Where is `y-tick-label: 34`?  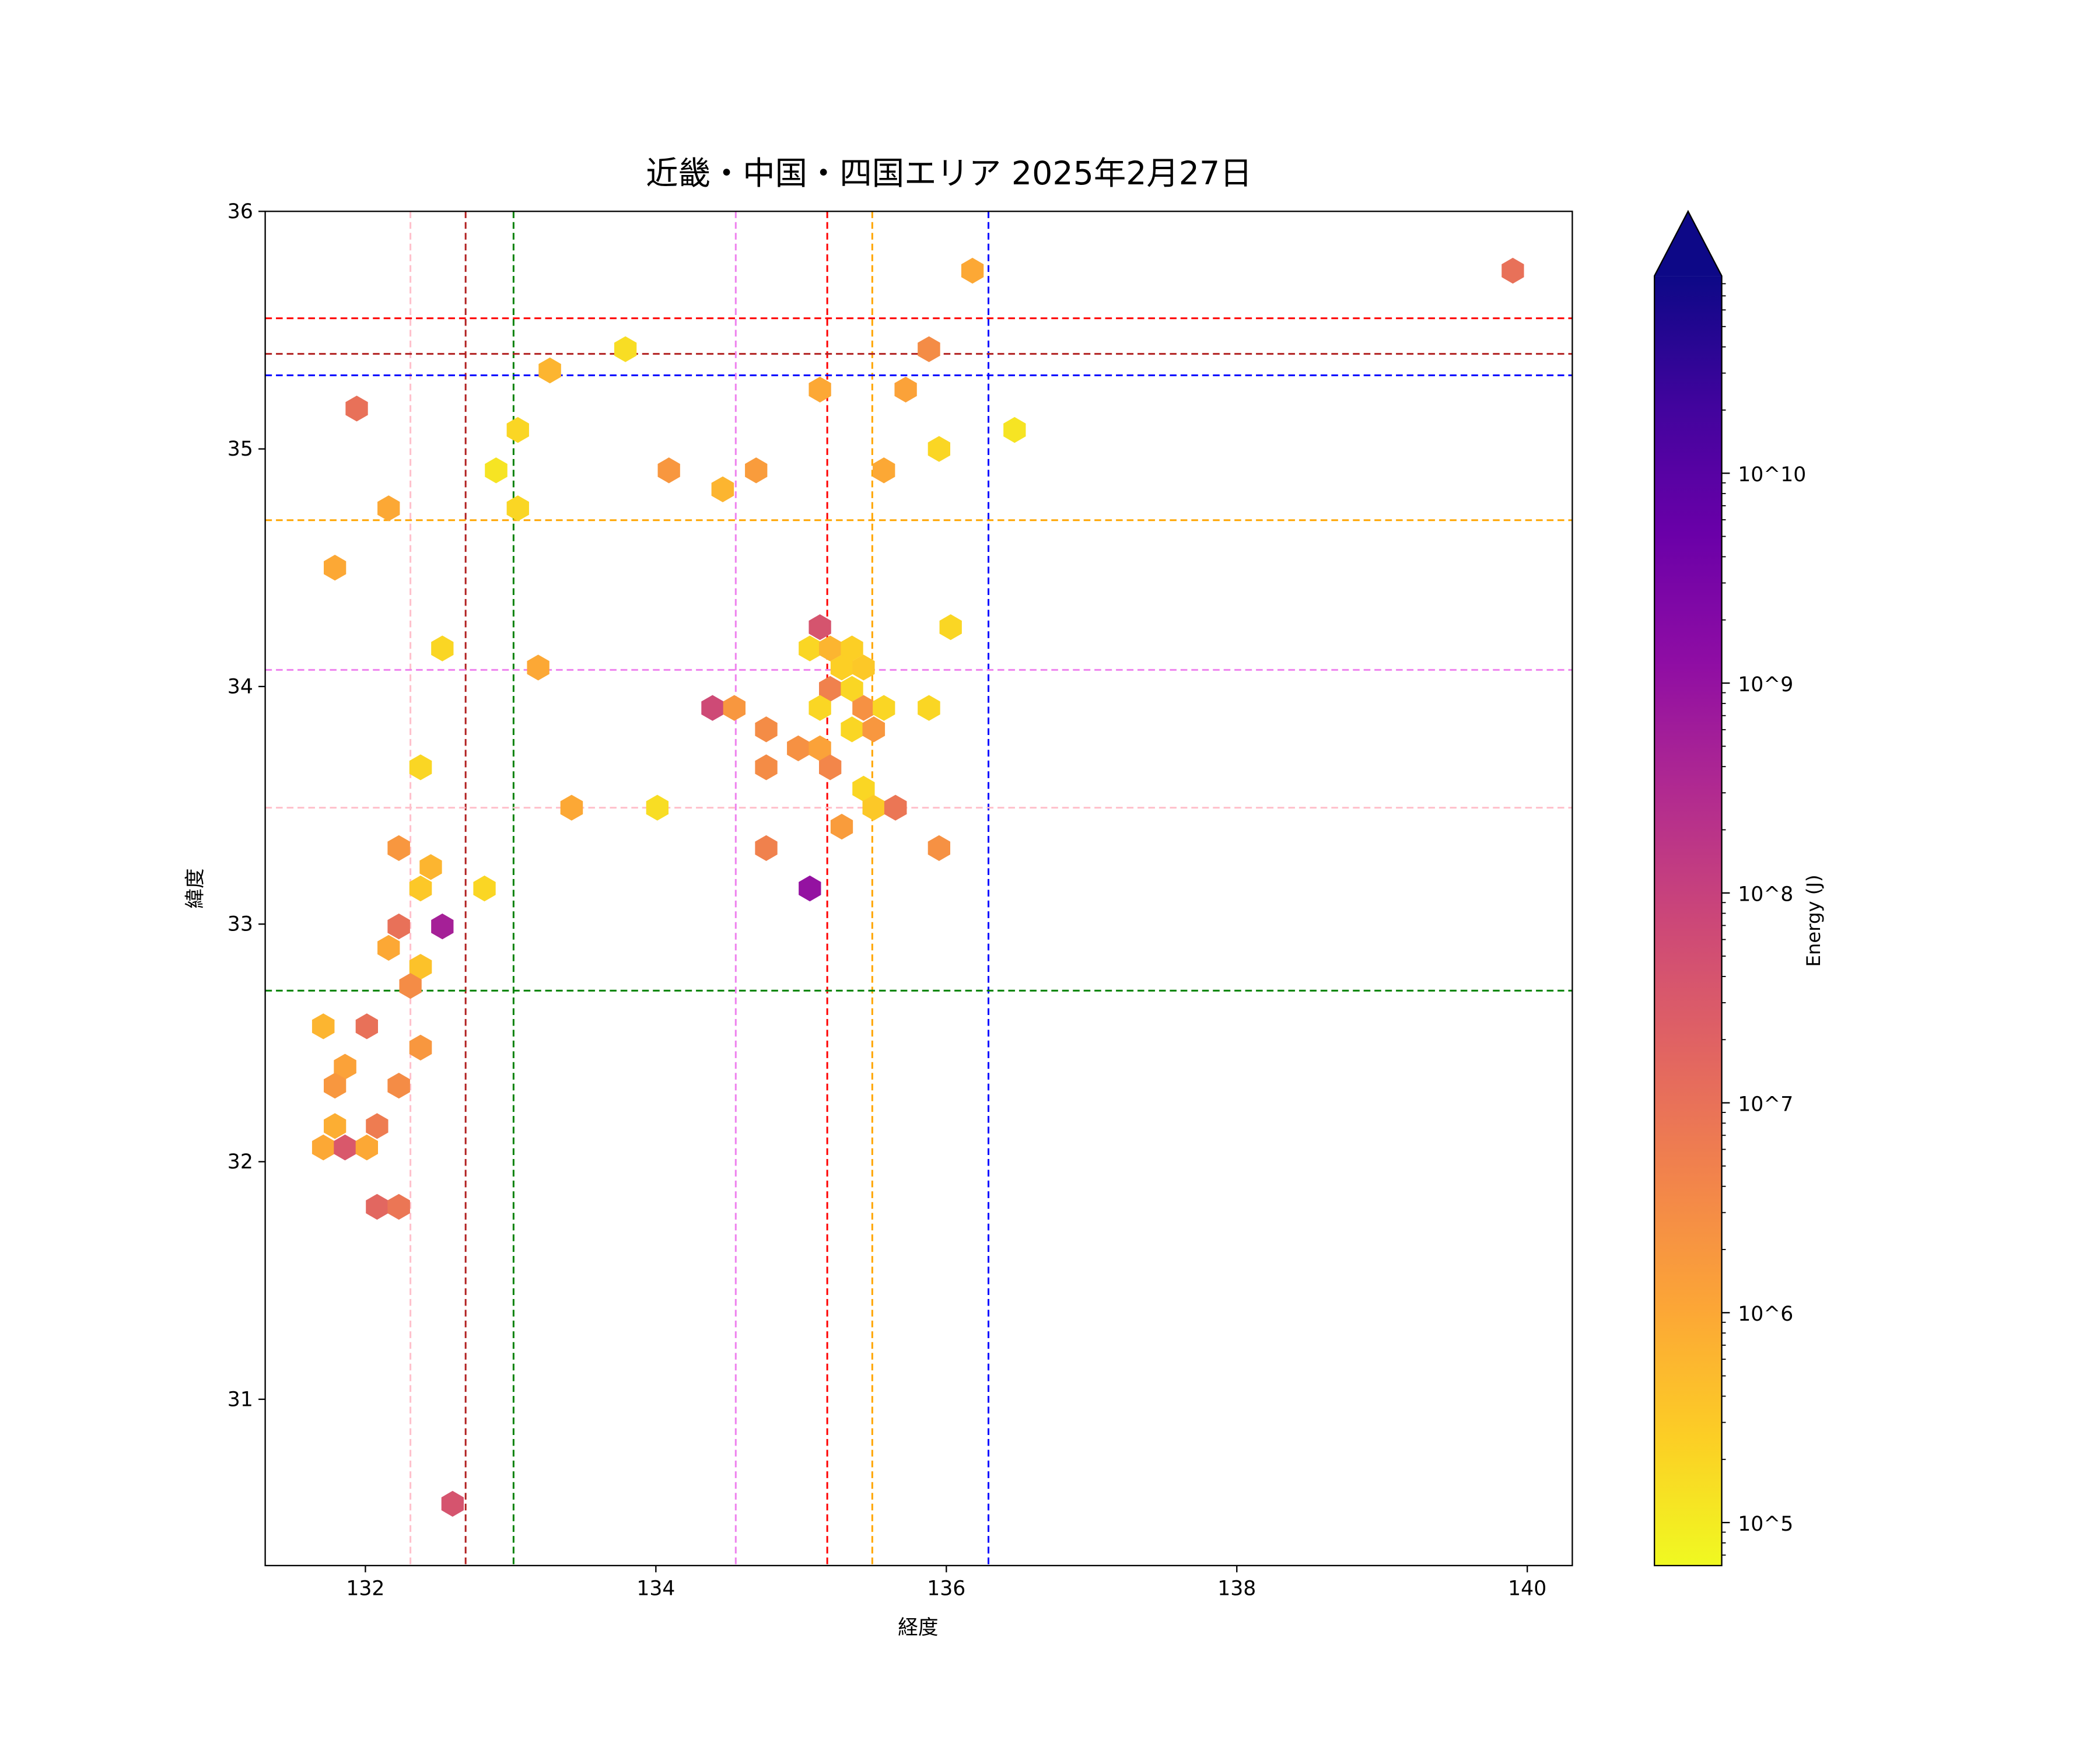
y-tick-label: 34 is located at coordinates (240, 687).